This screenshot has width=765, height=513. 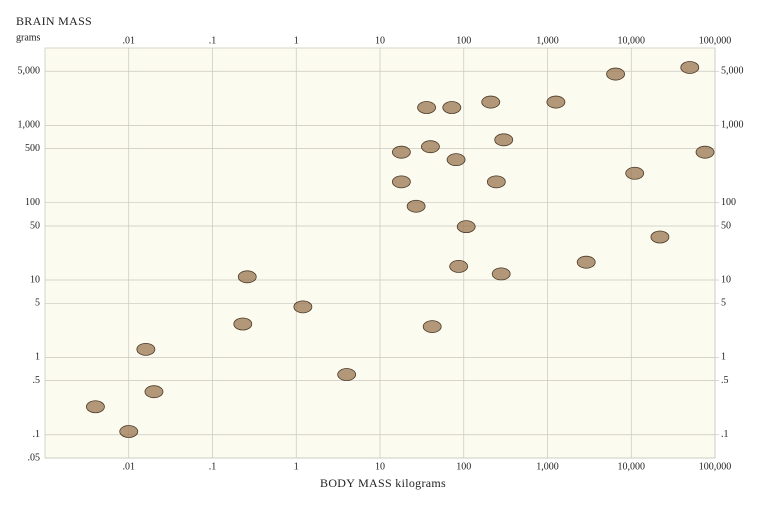 What do you see at coordinates (383, 483) in the screenshot?
I see `x-axis-title: BODY MASS kilograms` at bounding box center [383, 483].